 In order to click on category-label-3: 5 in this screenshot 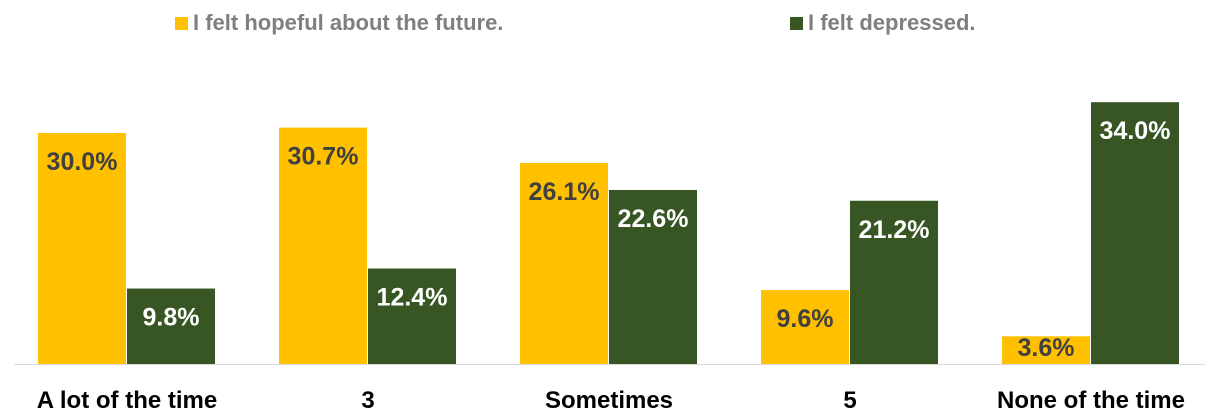, I will do `click(849, 400)`.